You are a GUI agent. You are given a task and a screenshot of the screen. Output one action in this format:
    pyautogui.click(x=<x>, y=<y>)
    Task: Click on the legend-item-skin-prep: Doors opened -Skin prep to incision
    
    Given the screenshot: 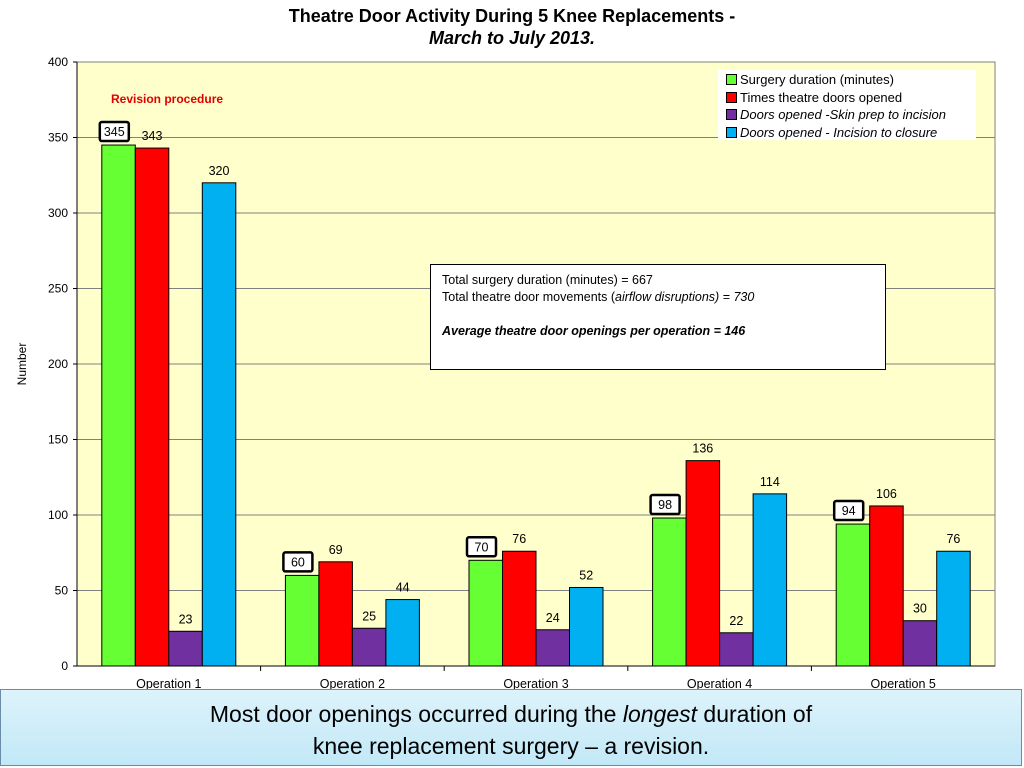 What is the action you would take?
    pyautogui.click(x=847, y=115)
    